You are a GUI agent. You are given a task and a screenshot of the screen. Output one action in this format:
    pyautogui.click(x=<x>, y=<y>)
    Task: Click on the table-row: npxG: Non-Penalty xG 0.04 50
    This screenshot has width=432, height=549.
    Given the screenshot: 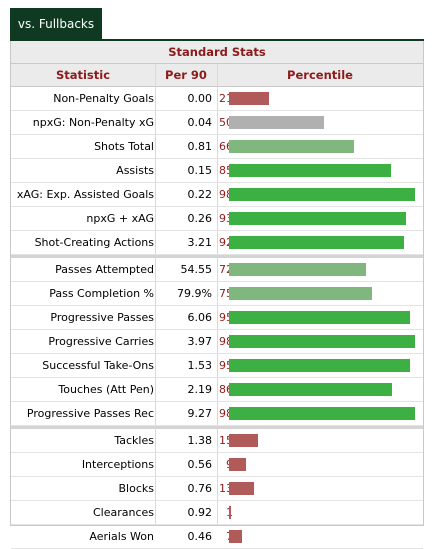 What is the action you would take?
    pyautogui.click(x=217, y=123)
    